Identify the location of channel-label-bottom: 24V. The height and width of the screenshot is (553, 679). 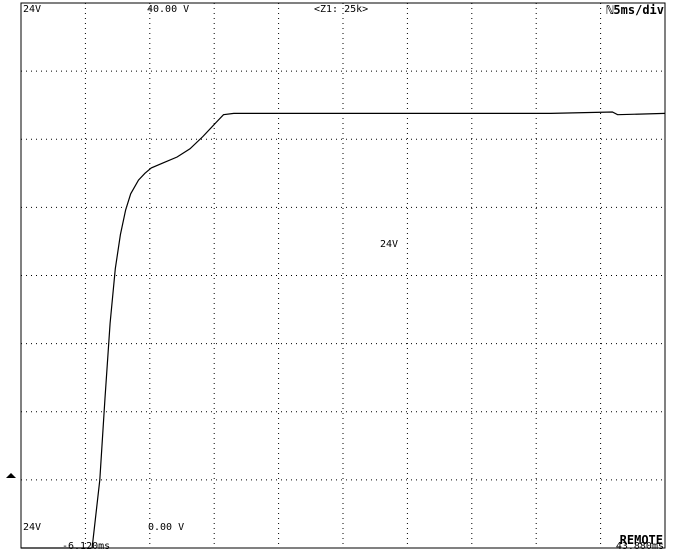
(32, 527).